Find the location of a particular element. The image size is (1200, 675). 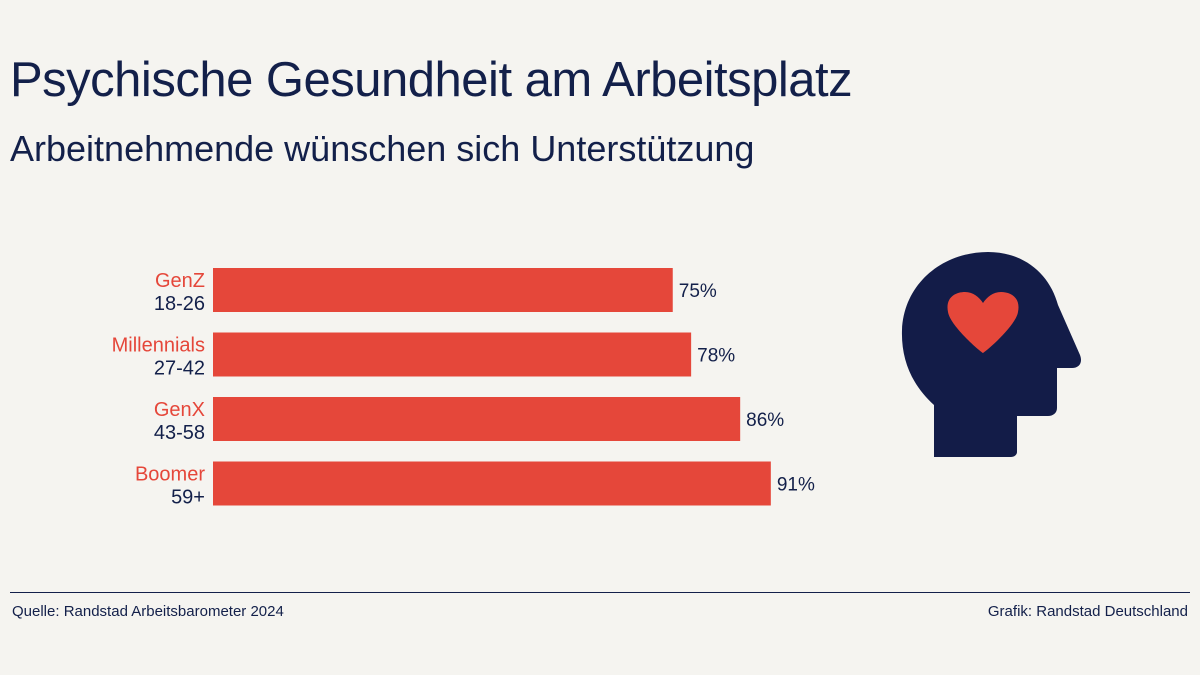

head-with-heart-icon is located at coordinates (991, 354).